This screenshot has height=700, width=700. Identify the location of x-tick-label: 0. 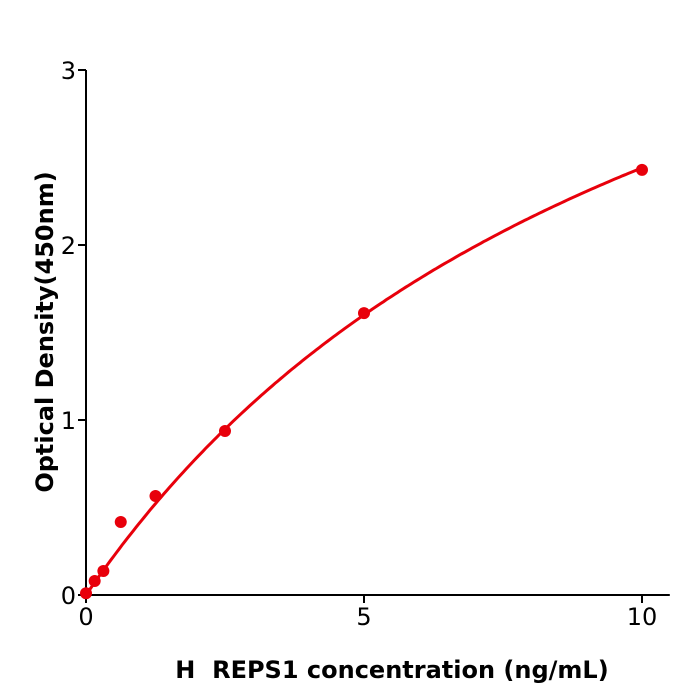
(85, 617).